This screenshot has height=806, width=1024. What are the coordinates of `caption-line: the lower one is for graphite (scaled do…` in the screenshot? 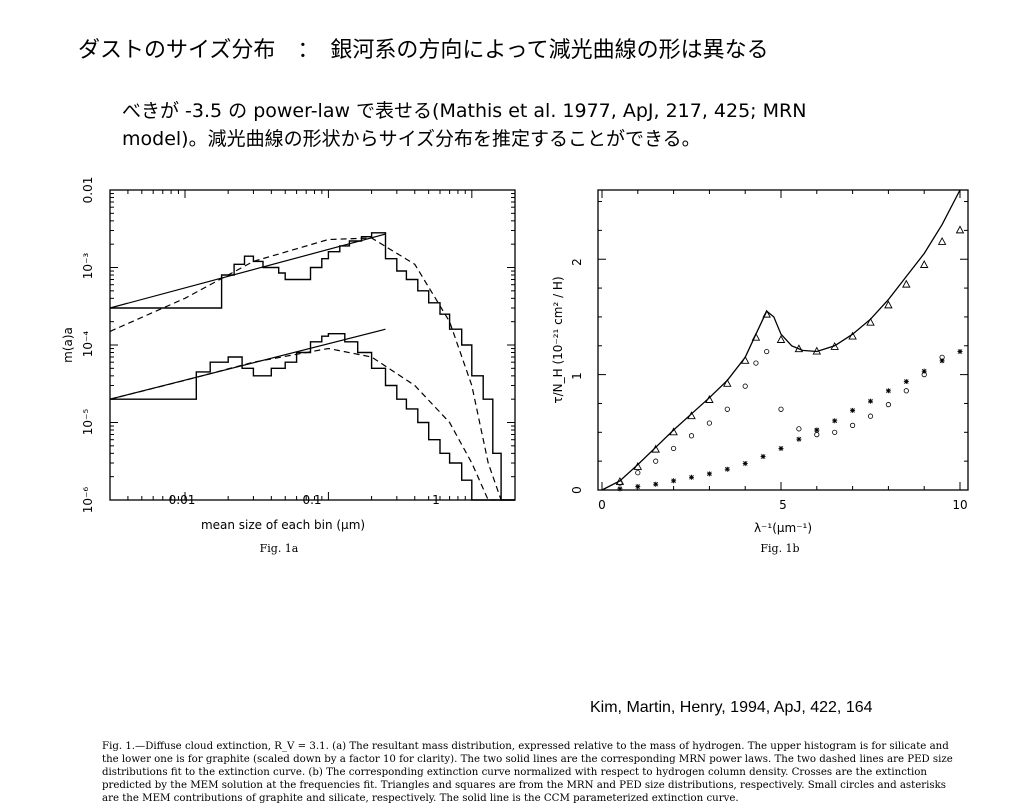 It's located at (527, 759).